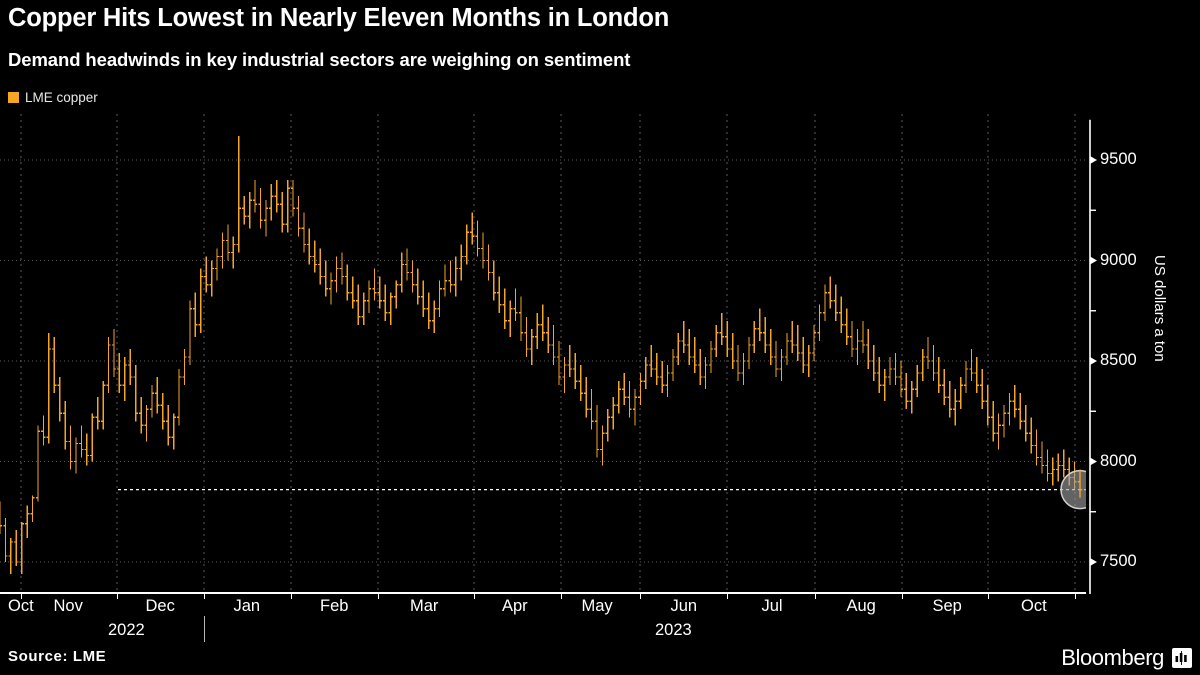  I want to click on x-axis-line, so click(543, 593).